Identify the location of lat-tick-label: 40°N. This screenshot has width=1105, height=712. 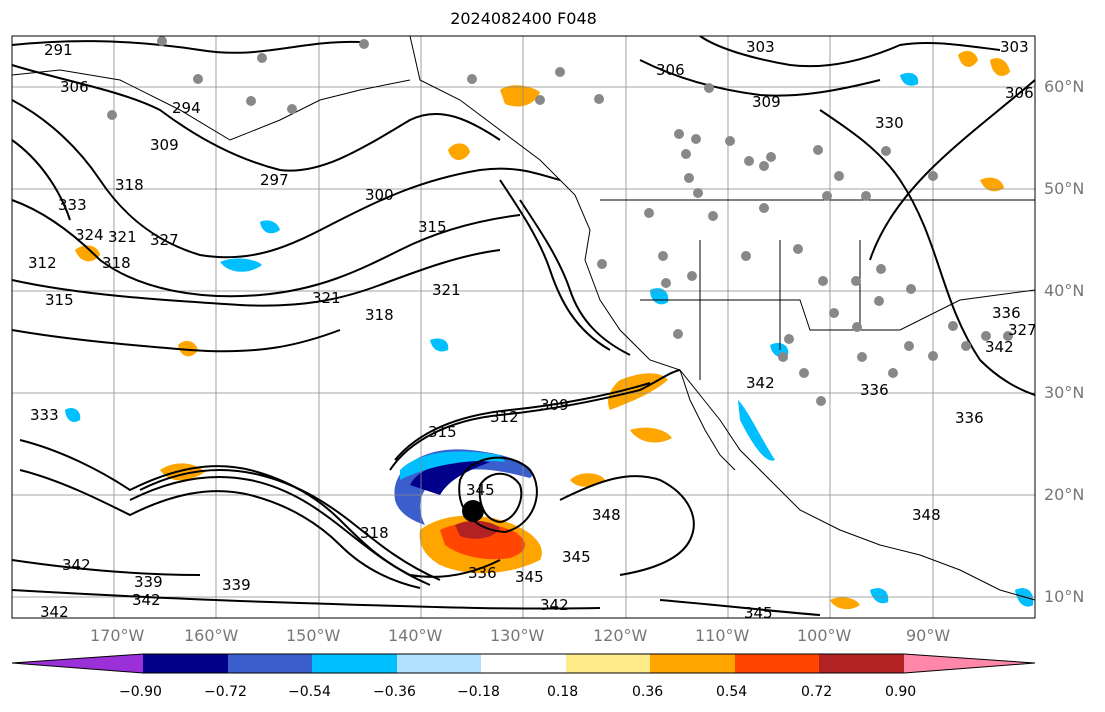
(1064, 290).